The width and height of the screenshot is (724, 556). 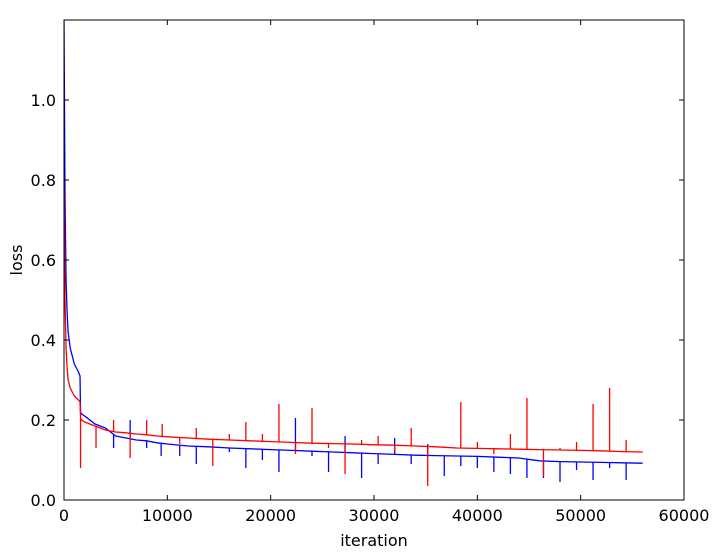 What do you see at coordinates (43, 180) in the screenshot?
I see `y-tick-label: 0.8` at bounding box center [43, 180].